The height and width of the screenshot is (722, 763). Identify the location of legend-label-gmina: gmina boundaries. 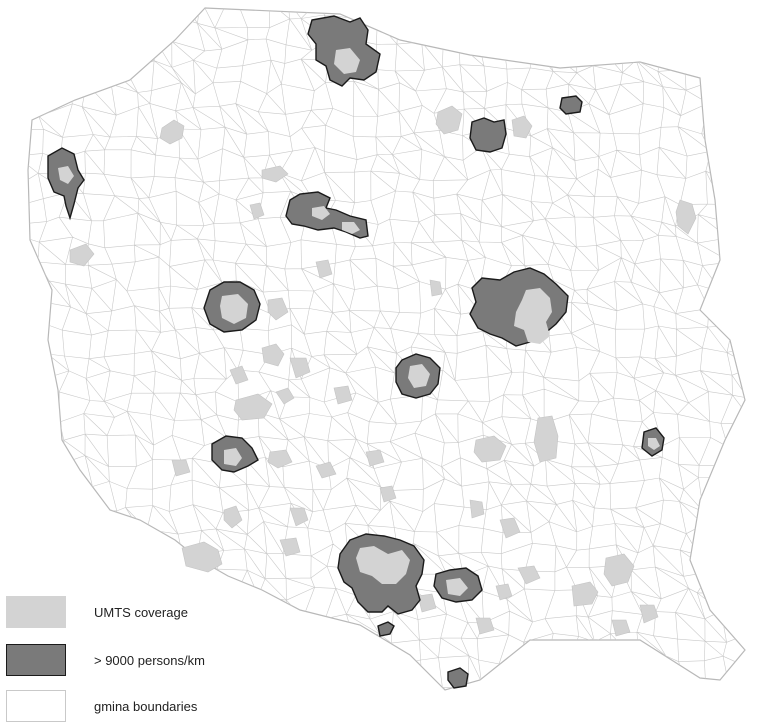
(146, 706).